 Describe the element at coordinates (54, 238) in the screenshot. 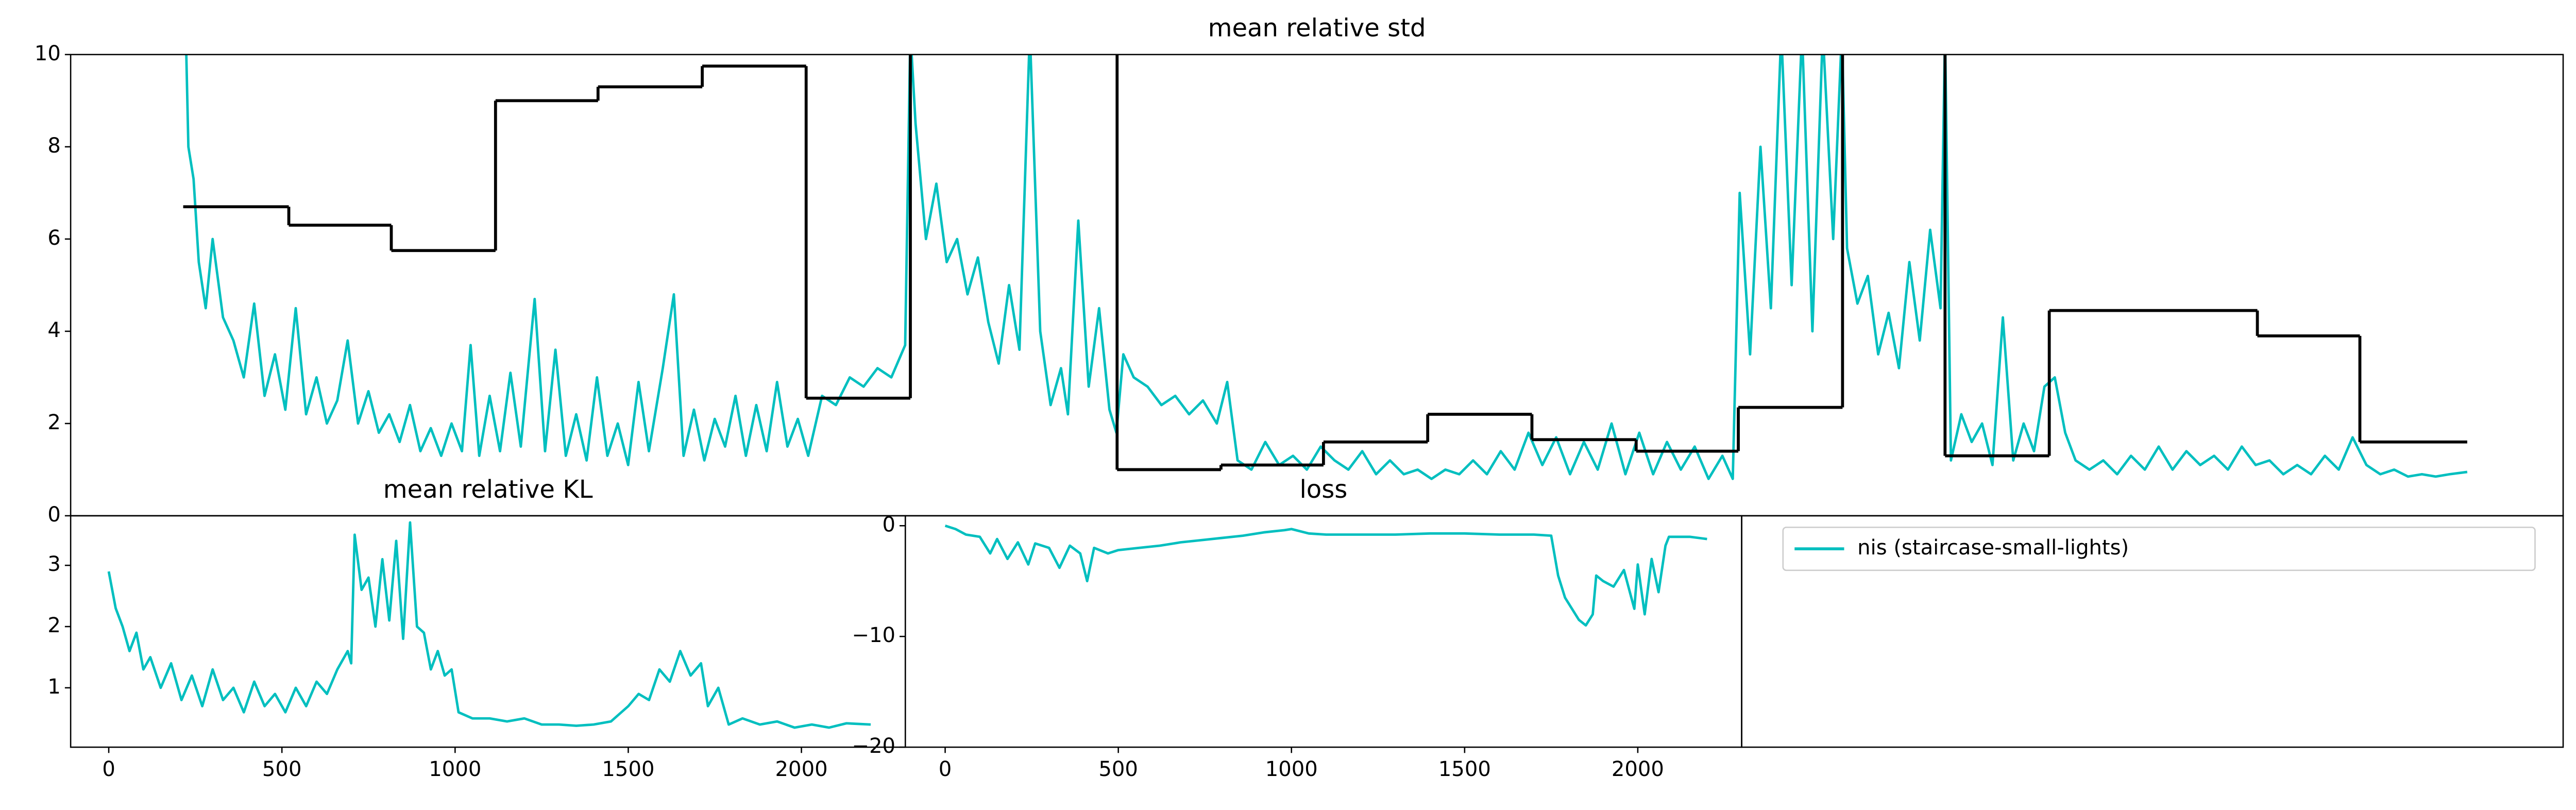

I see `y-tick-label: 6` at that location.